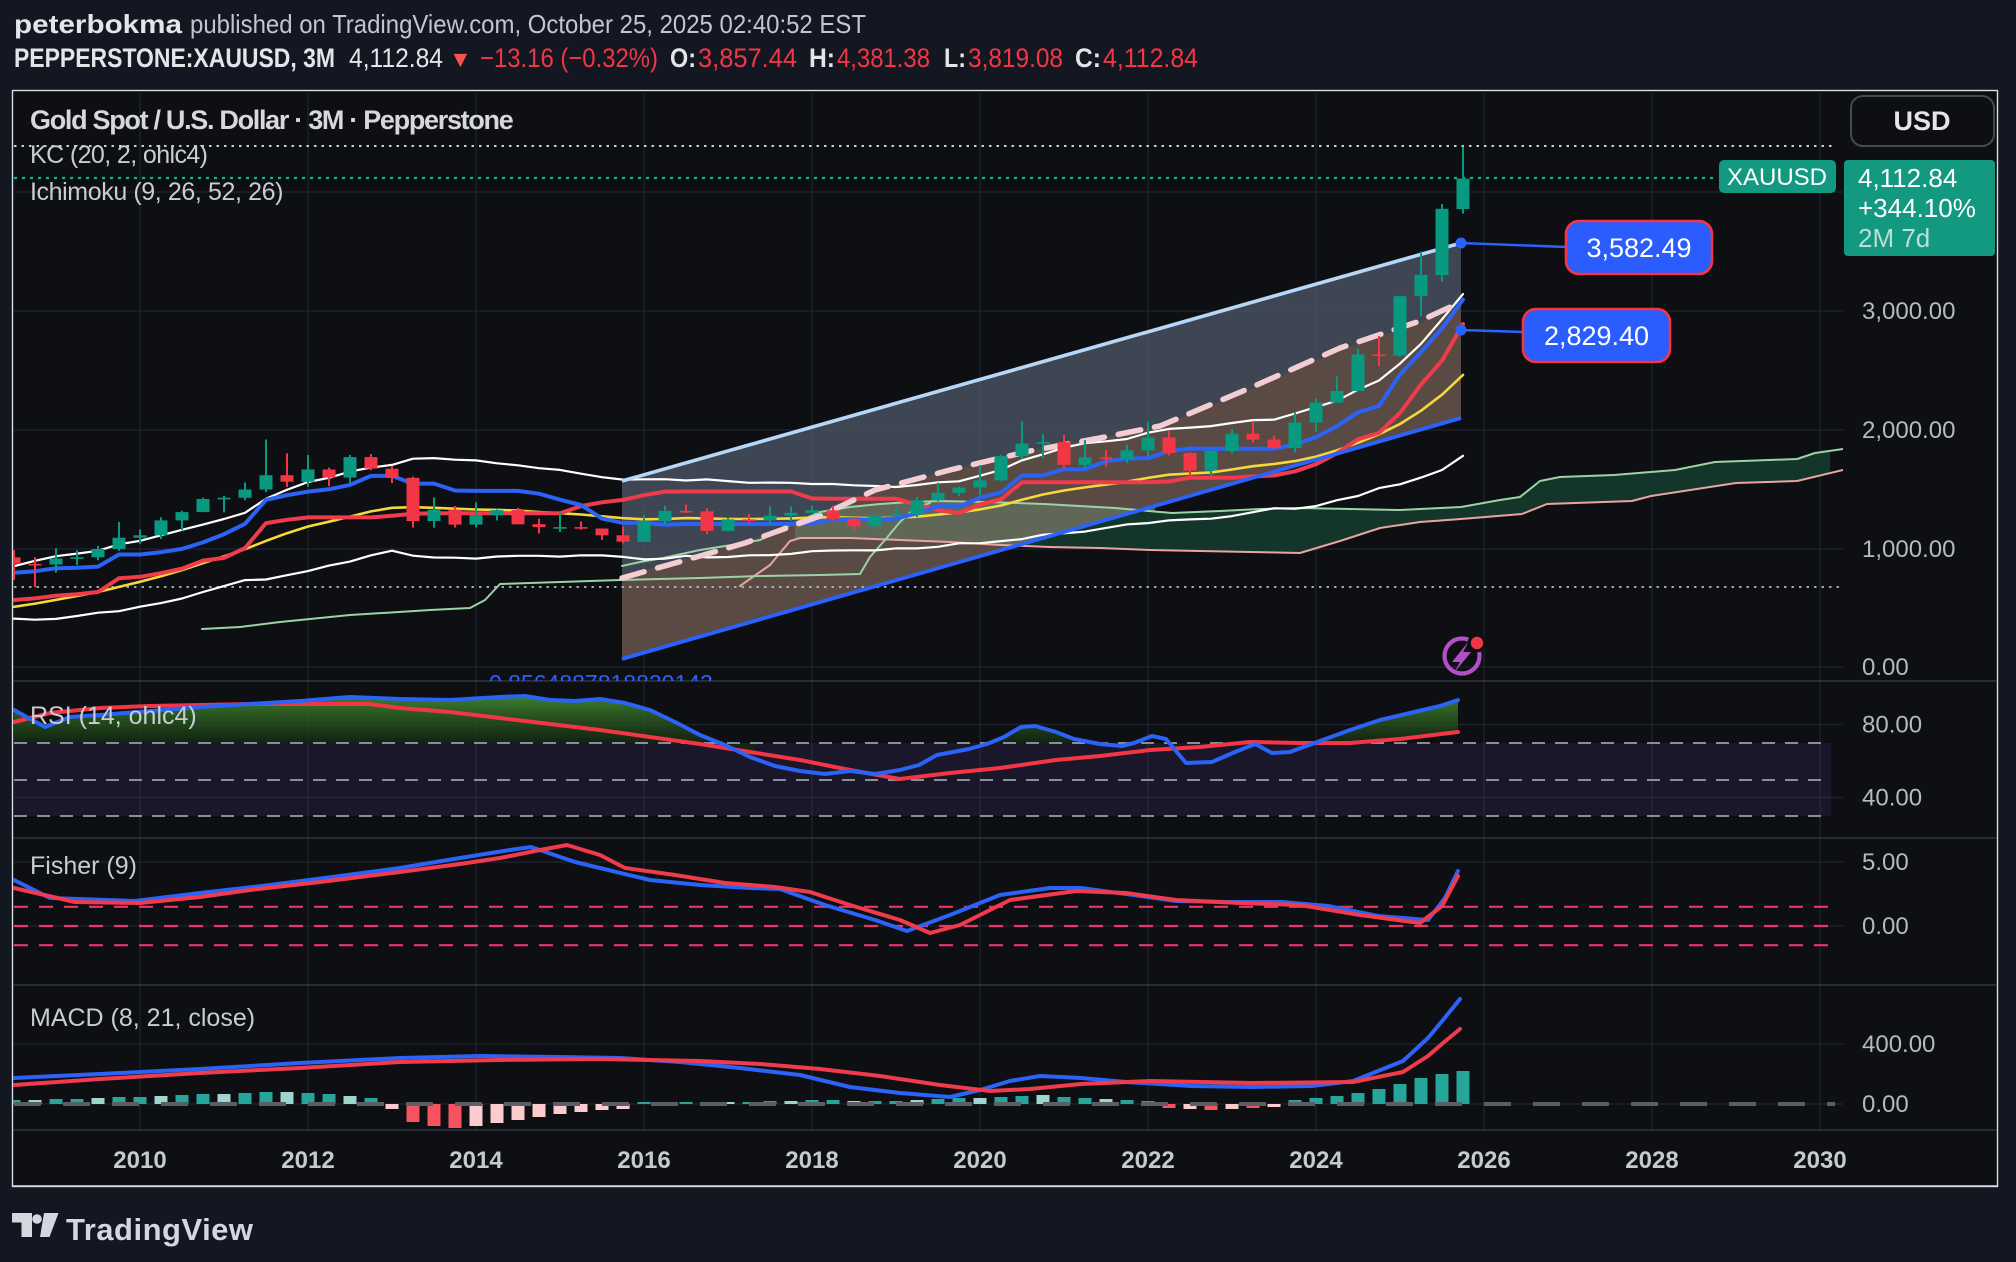  I want to click on svg-text: XAUUSD, so click(1777, 177).